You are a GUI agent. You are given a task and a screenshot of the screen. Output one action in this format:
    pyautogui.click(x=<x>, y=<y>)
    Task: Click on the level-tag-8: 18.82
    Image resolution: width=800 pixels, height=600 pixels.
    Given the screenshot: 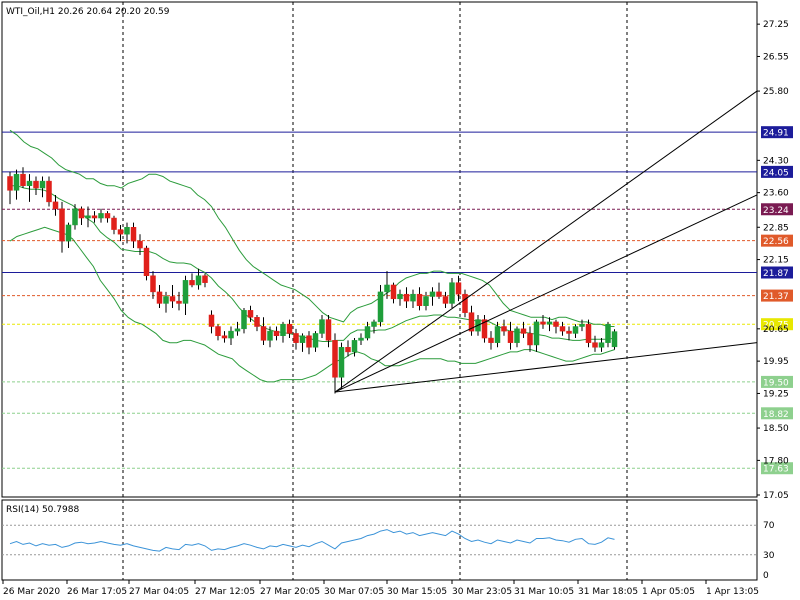 What is the action you would take?
    pyautogui.click(x=776, y=415)
    